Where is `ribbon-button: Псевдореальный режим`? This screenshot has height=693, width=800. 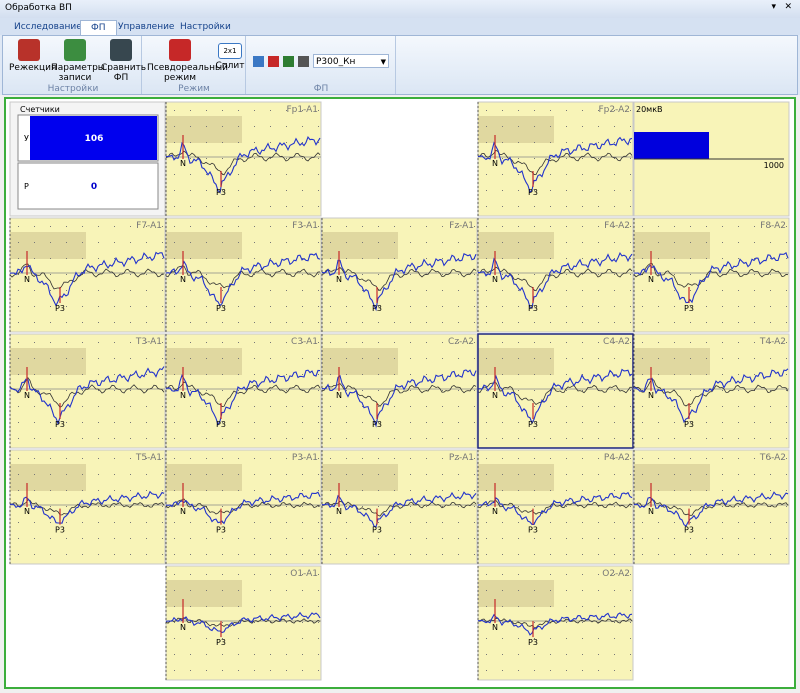 ribbon-button: Псевдореальный режим is located at coordinates (187, 61).